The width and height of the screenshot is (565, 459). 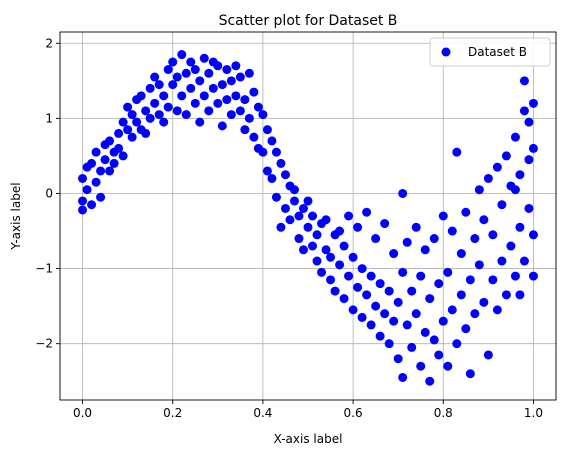 What do you see at coordinates (49, 43) in the screenshot?
I see `y-tick-label: 2` at bounding box center [49, 43].